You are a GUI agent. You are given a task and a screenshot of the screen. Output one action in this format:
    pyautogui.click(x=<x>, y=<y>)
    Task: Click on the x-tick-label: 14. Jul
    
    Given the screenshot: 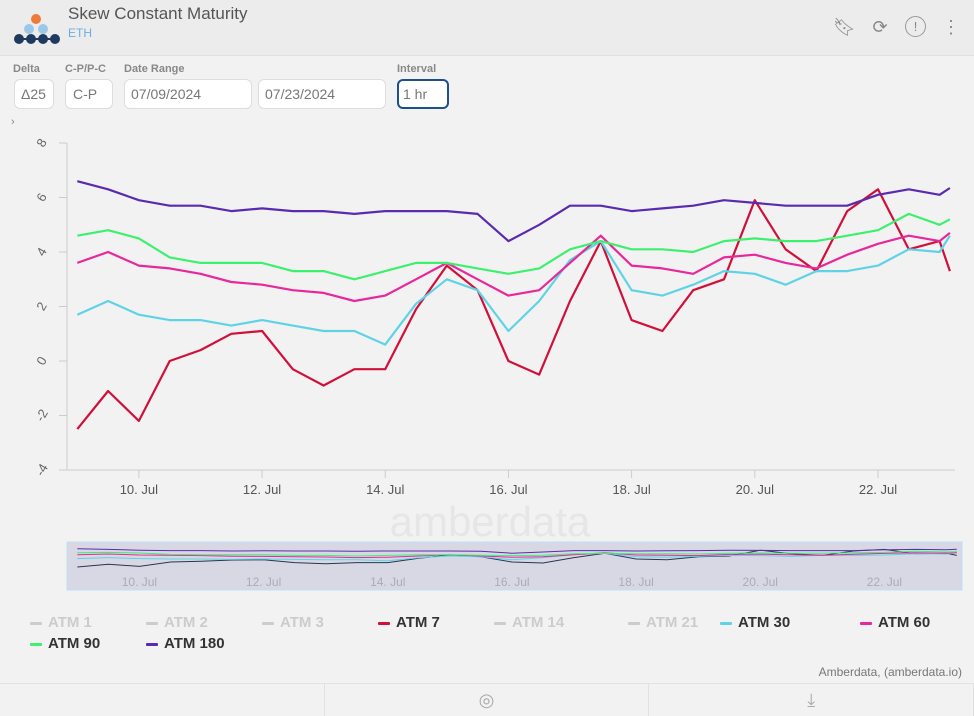 What is the action you would take?
    pyautogui.click(x=385, y=489)
    